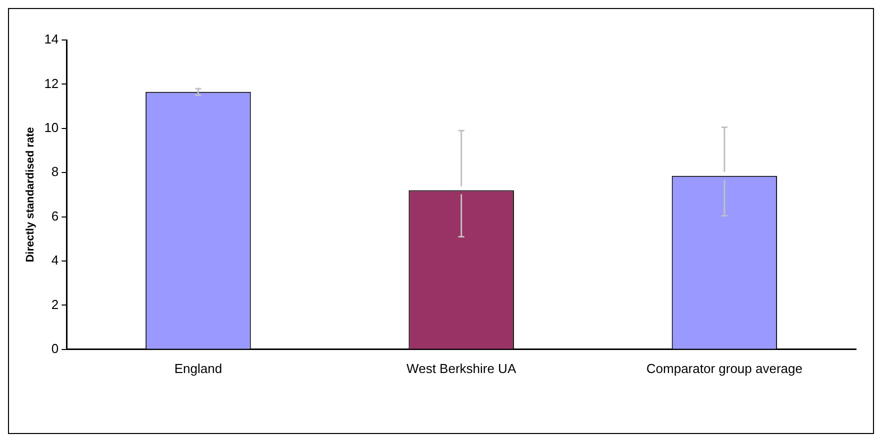 Image resolution: width=876 pixels, height=438 pixels. I want to click on y-tick-label: 12, so click(51, 83).